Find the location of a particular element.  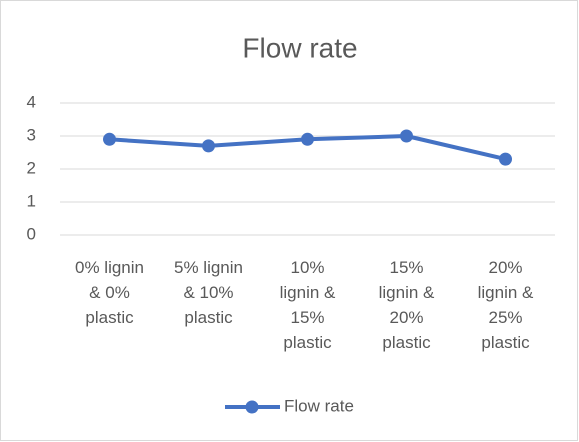

y-tick-label: 0 is located at coordinates (31, 233).